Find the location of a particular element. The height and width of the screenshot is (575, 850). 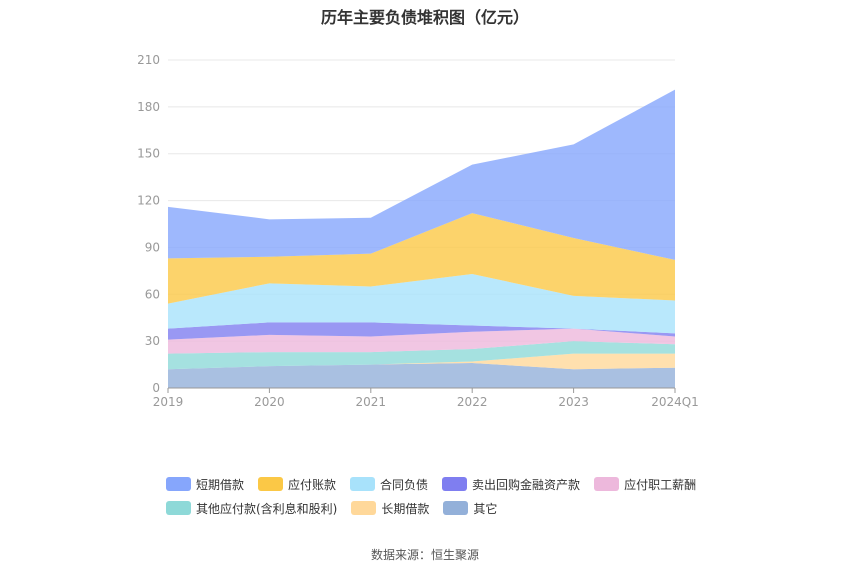

legend-label: 卖出回购金融资产款 is located at coordinates (526, 484).